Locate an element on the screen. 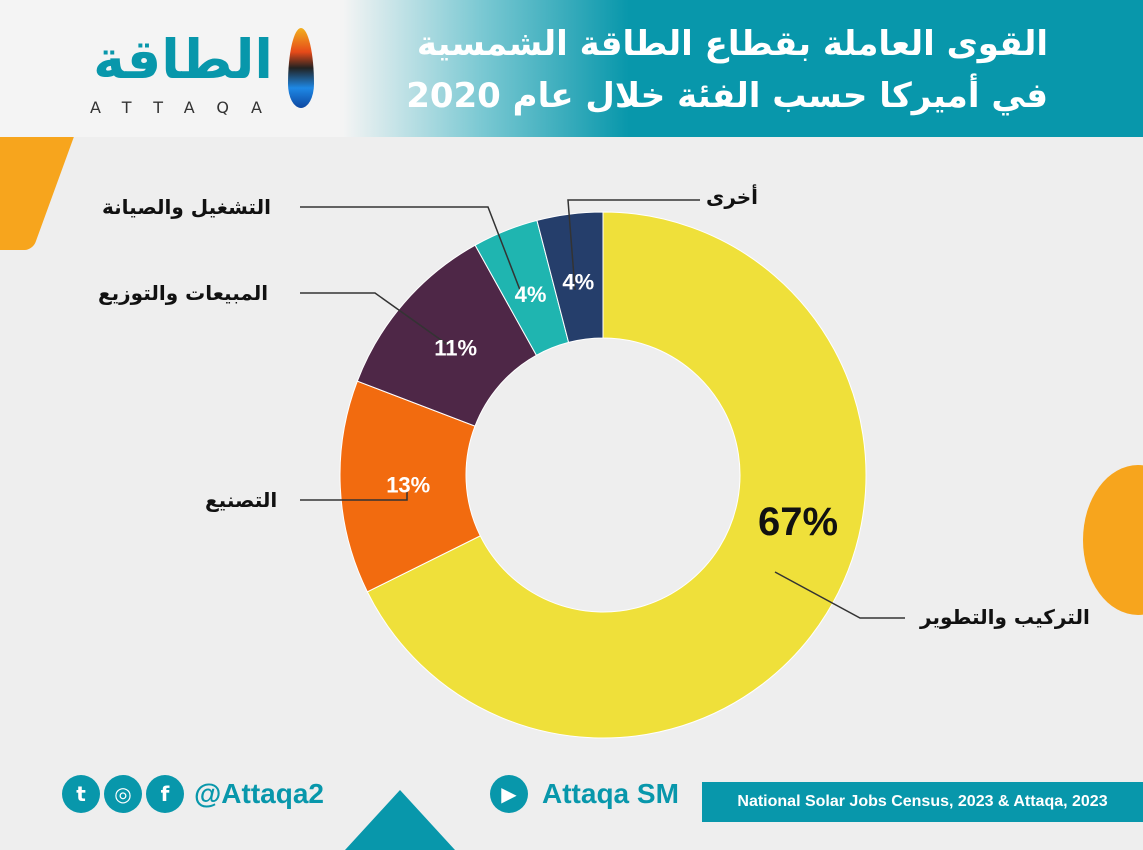 The height and width of the screenshot is (850, 1143). category-label-sales: المبيعات والتوزيع is located at coordinates (183, 293).